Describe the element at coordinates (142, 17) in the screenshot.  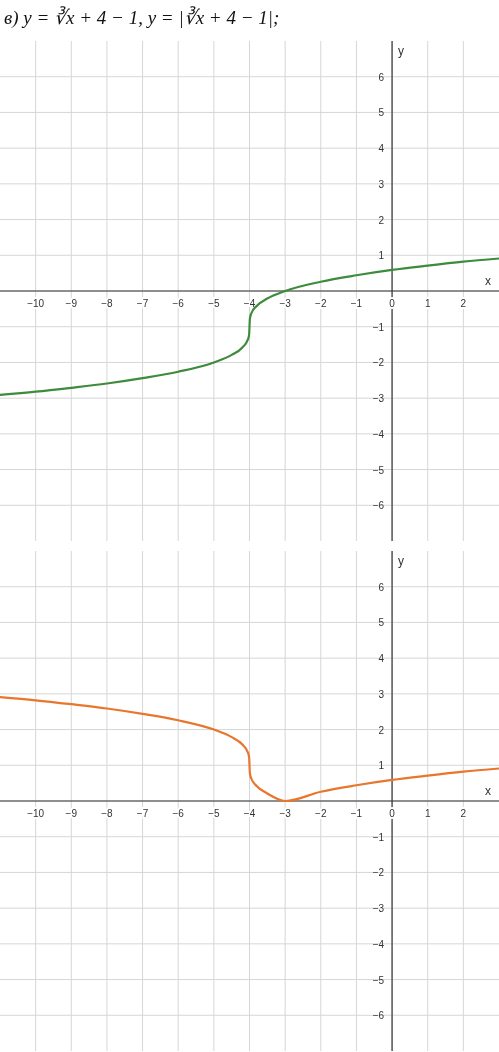
I see `chart-title: в) y = ∛x + 4 − 1, y = |∛x + 4 − 1|;` at that location.